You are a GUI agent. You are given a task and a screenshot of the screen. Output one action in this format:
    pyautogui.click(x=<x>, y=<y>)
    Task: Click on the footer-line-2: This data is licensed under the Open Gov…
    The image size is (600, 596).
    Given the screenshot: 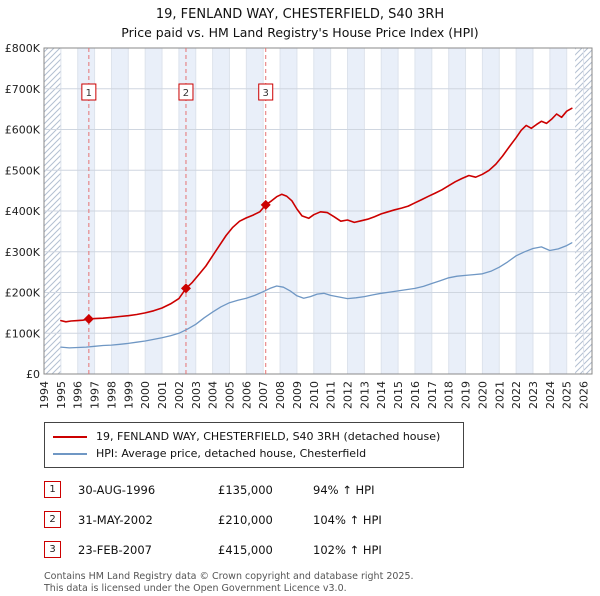 What is the action you would take?
    pyautogui.click(x=195, y=589)
    